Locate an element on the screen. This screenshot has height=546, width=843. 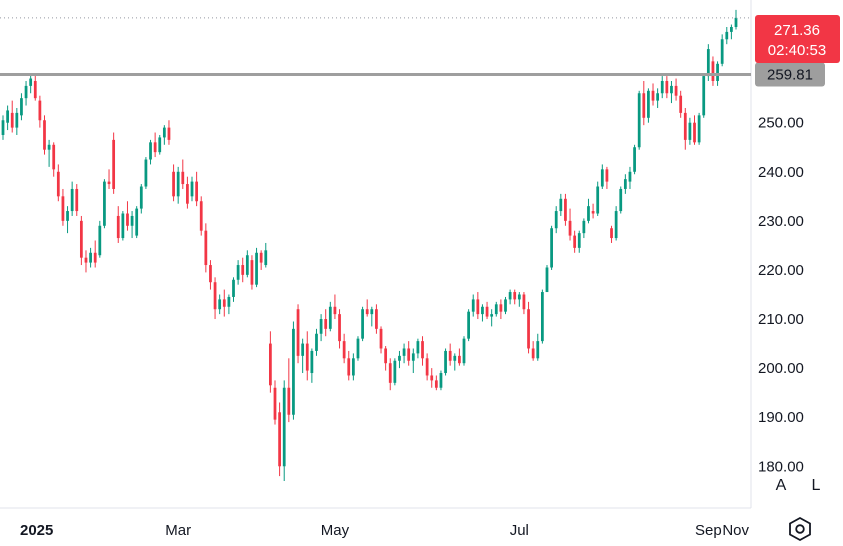
time-axis: 2025 Mar May Jul Sep Nov is located at coordinates (384, 530).